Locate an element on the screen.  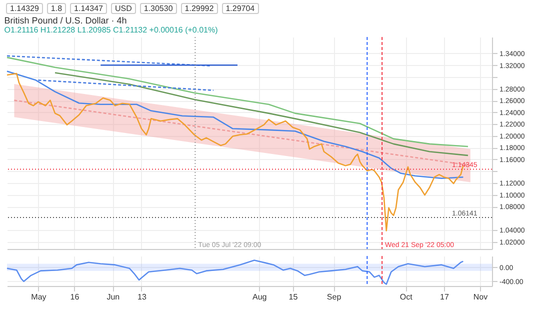
x-tick-label: Nov is located at coordinates (480, 297).